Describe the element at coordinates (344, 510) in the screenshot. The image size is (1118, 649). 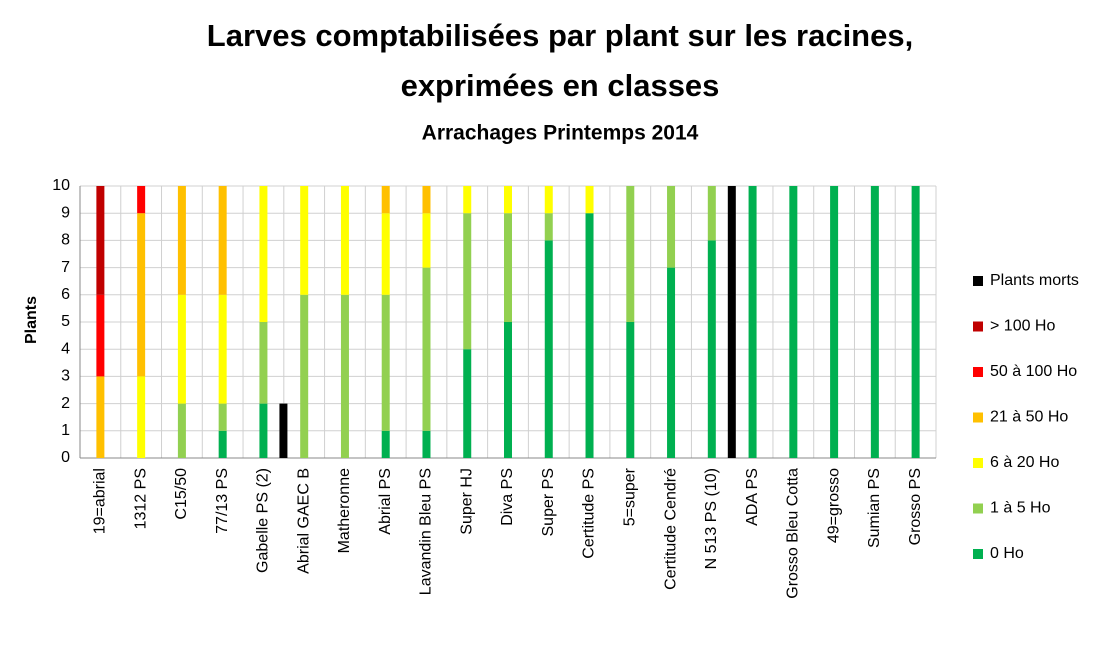
I see `x-tick-label: Matheronne` at that location.